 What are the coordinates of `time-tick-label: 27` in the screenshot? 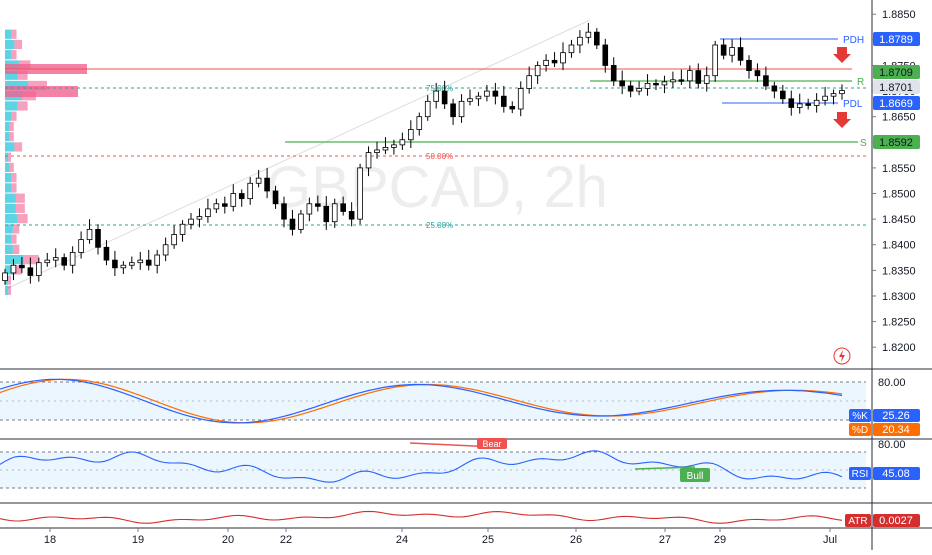 It's located at (665, 540).